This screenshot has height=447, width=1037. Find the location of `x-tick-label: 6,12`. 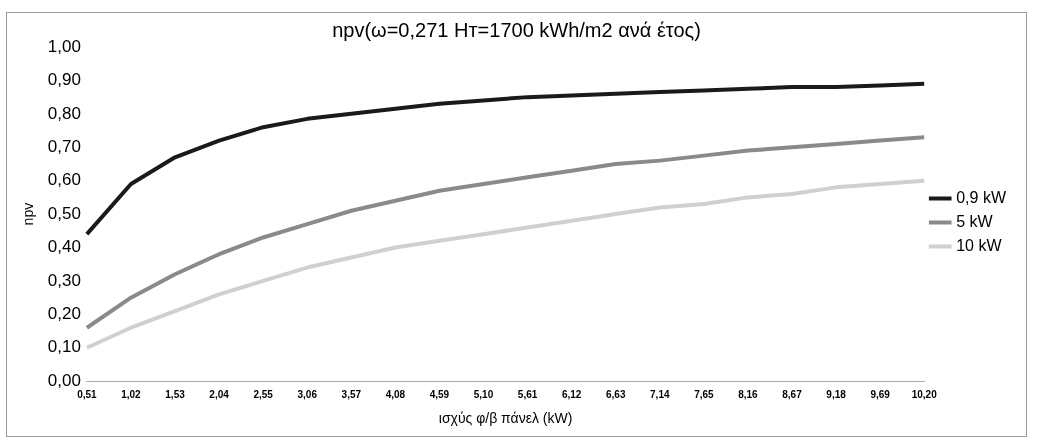

x-tick-label: 6,12 is located at coordinates (571, 394).